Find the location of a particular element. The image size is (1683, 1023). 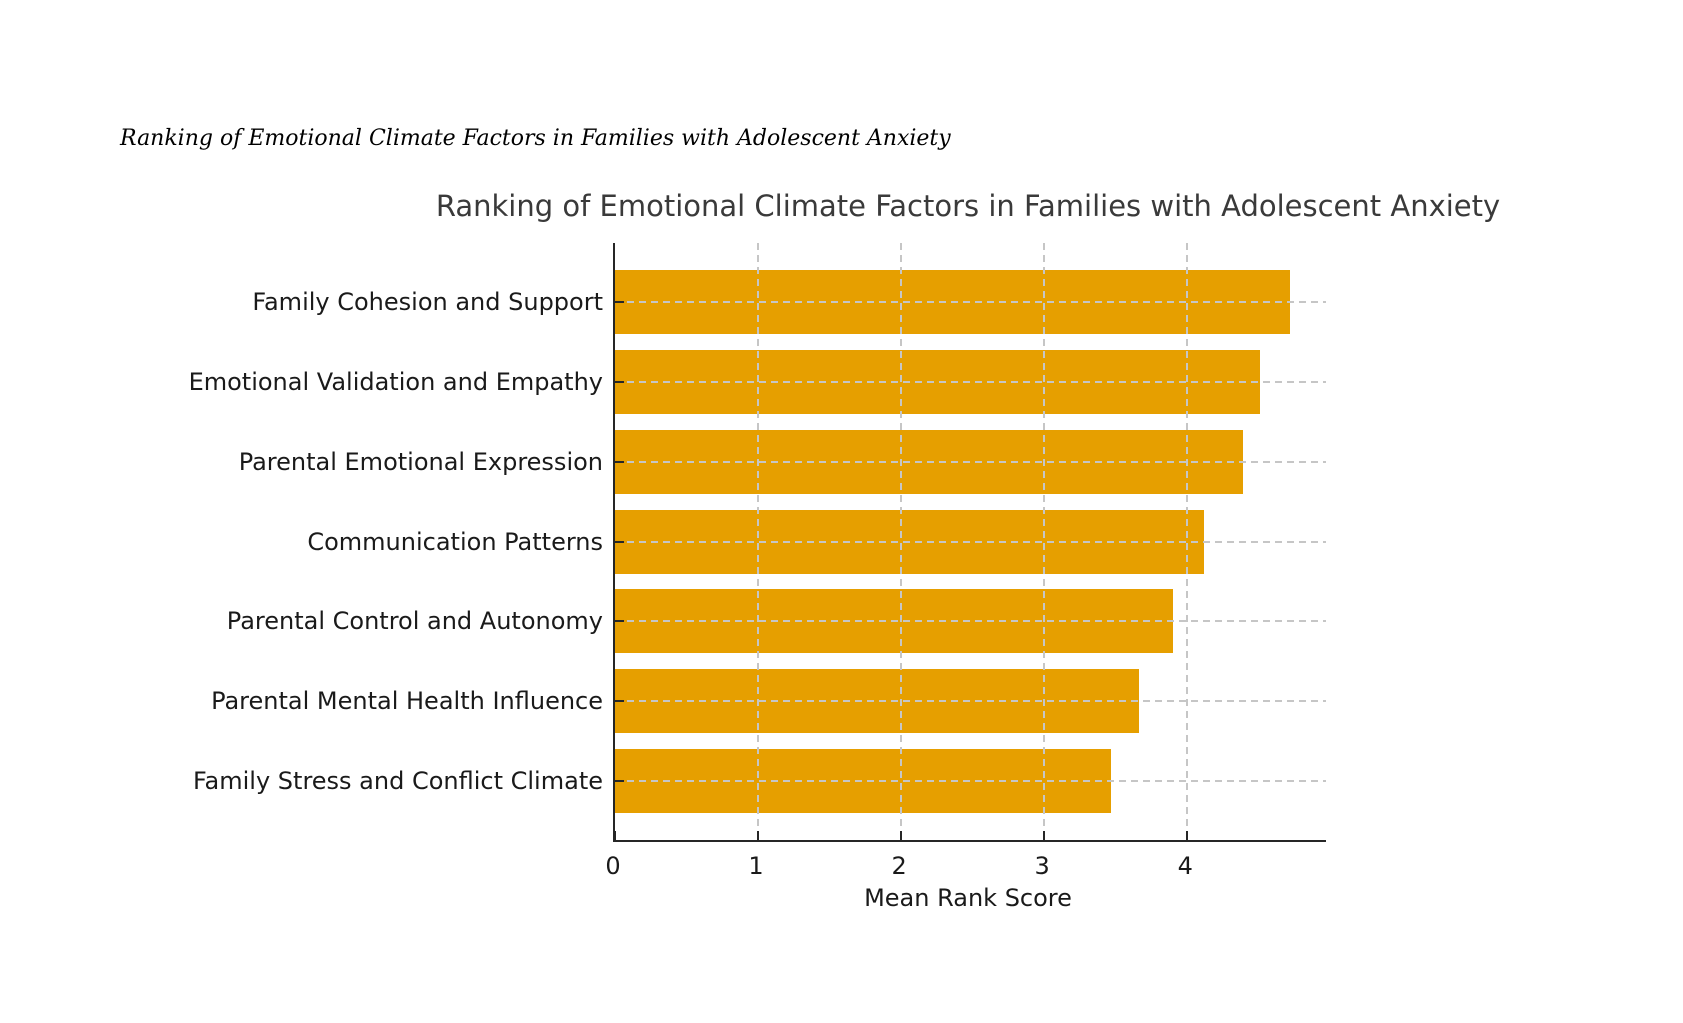

y-tick-label: Family Cohesion and Support is located at coordinates (427, 302).